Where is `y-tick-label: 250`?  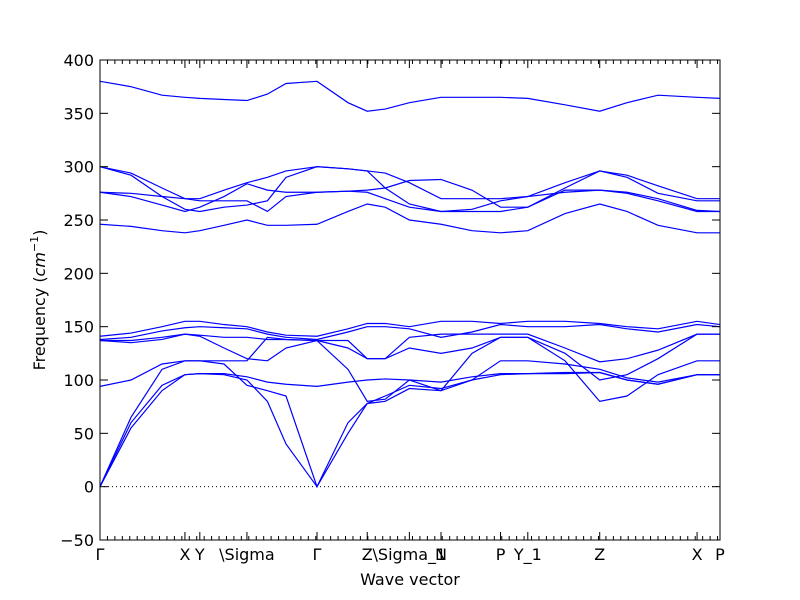 y-tick-label: 250 is located at coordinates (78, 220).